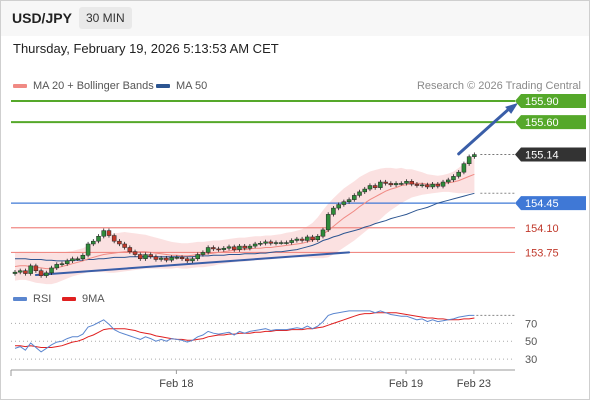 The image size is (590, 400). I want to click on level-label-1: 155.60, so click(542, 123).